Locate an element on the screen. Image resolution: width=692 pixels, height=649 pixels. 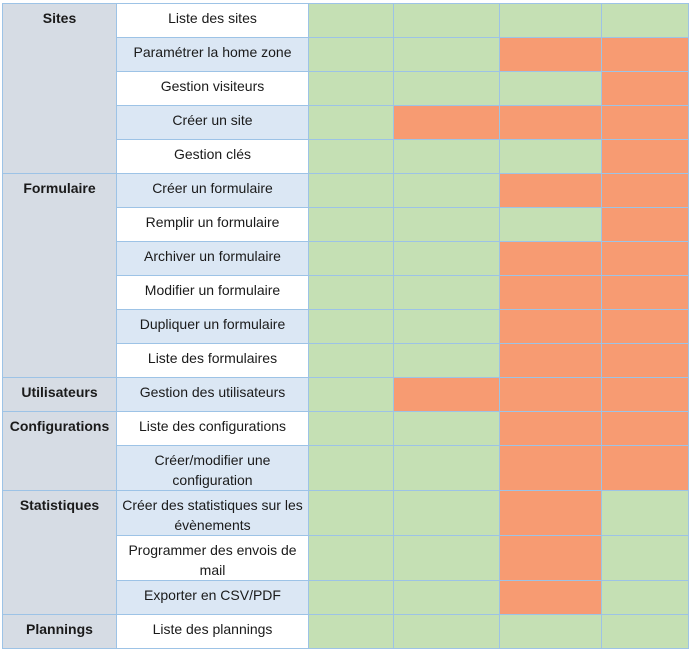
table-row: Remplir un formulaire is located at coordinates (346, 224).